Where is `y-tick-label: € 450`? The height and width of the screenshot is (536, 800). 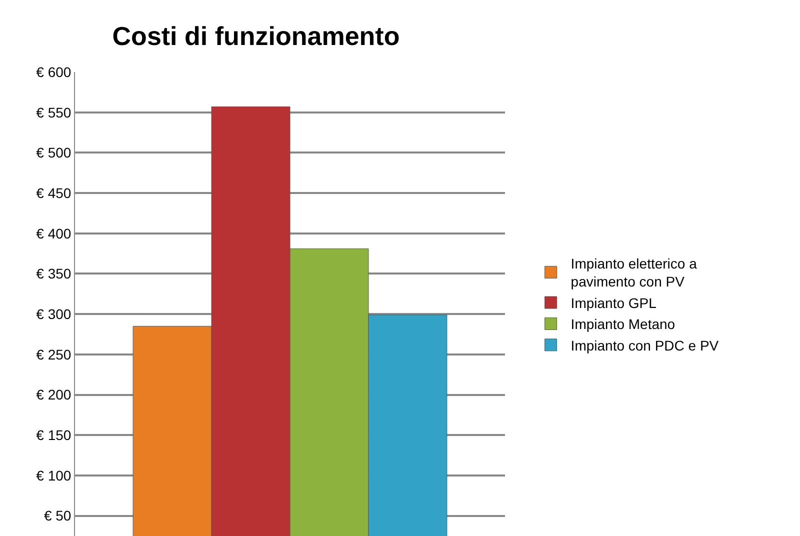 y-tick-label: € 450 is located at coordinates (54, 192).